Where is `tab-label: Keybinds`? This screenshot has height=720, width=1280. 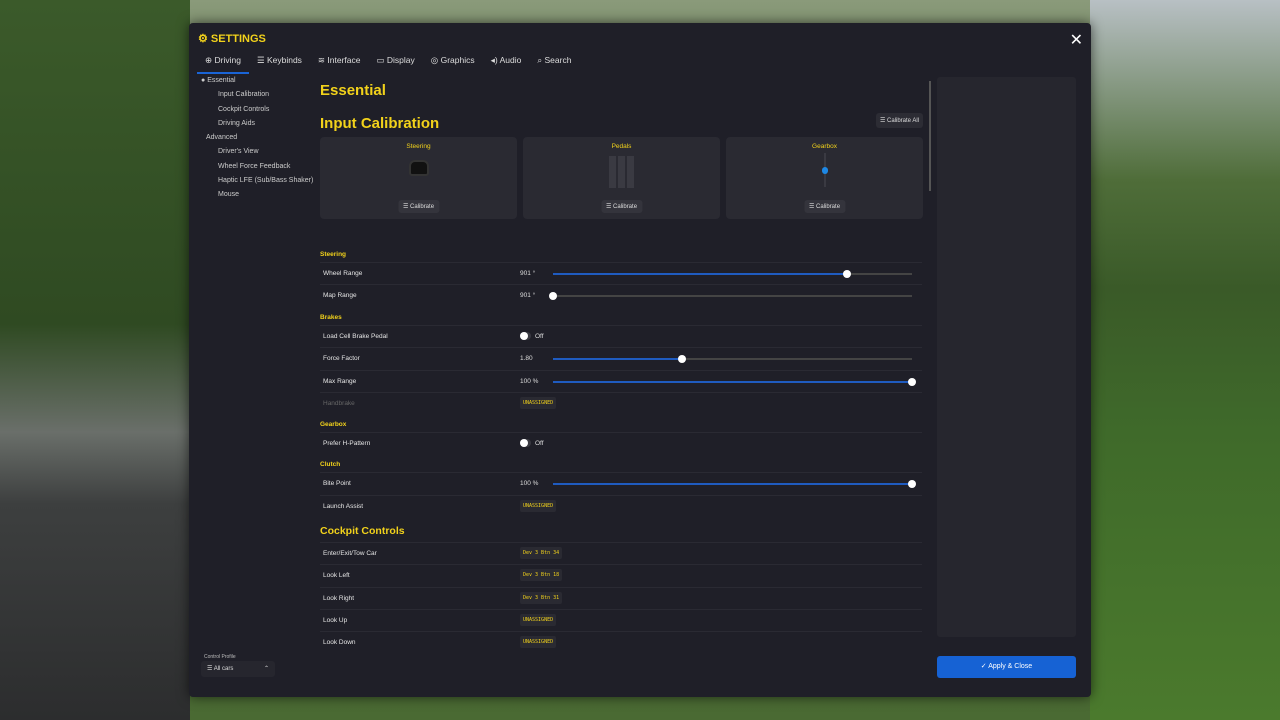 tab-label: Keybinds is located at coordinates (284, 60).